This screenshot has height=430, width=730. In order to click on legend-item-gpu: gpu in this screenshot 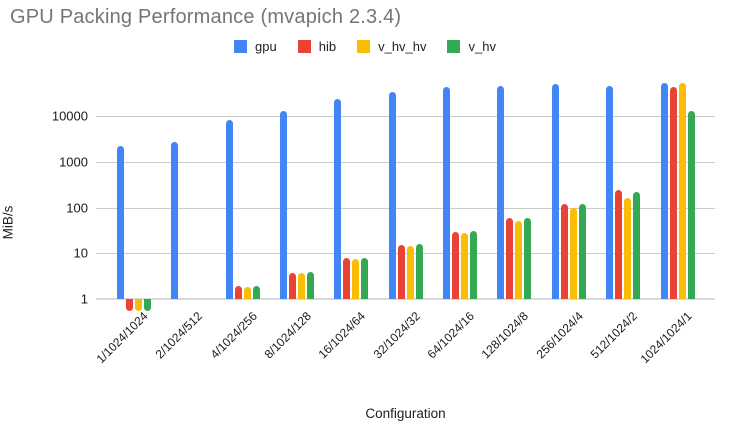, I will do `click(255, 46)`.